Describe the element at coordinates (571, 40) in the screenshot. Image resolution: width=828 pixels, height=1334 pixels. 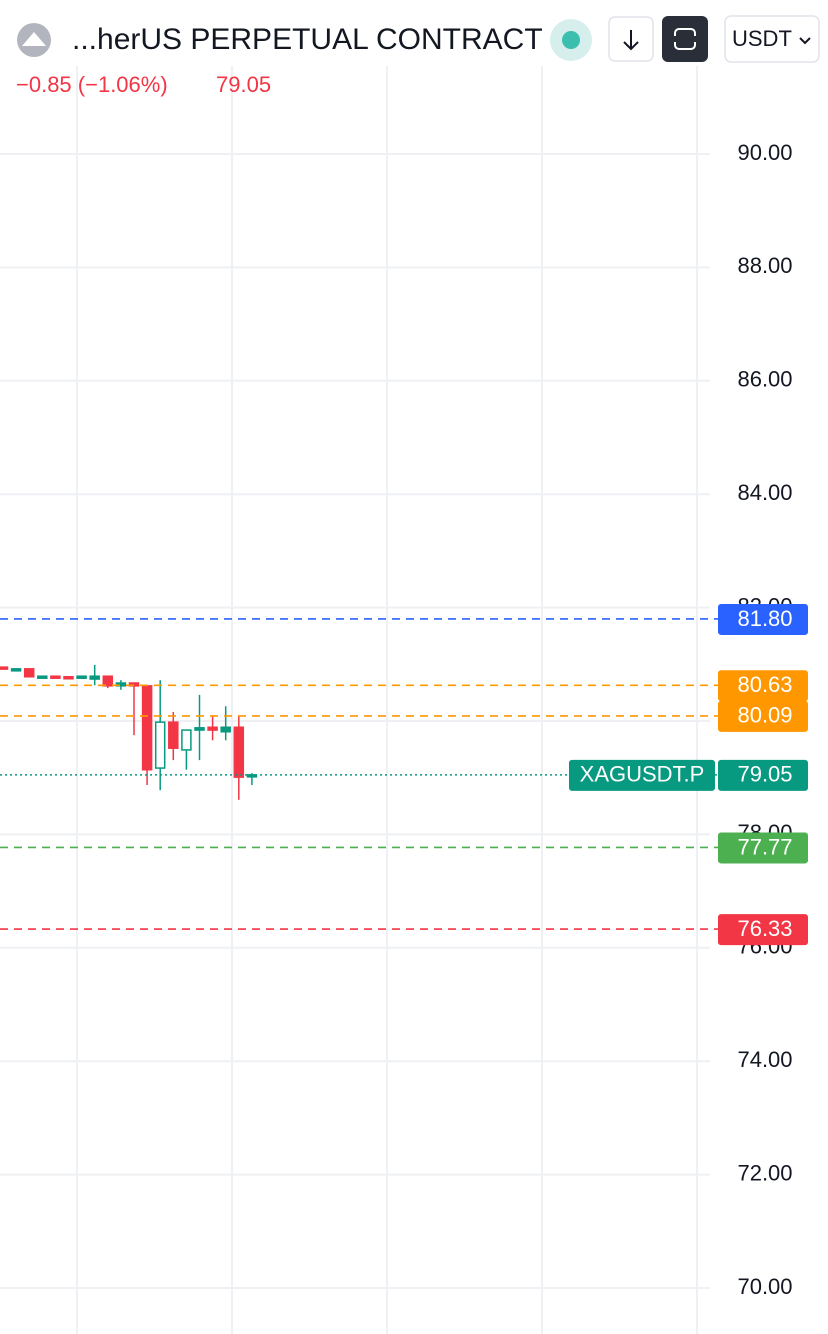
I see `status-dot` at that location.